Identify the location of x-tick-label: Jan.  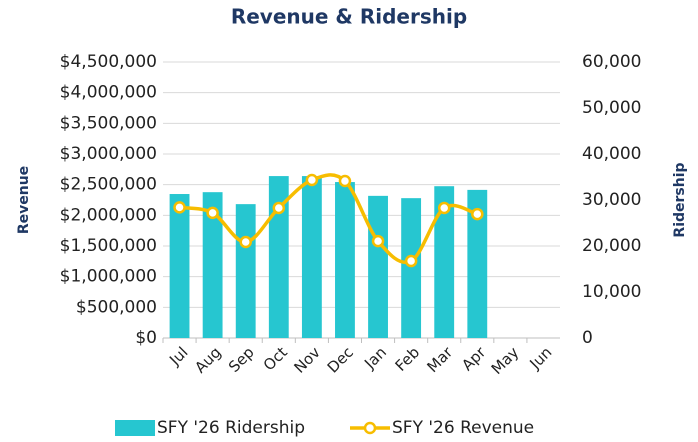
(375, 358).